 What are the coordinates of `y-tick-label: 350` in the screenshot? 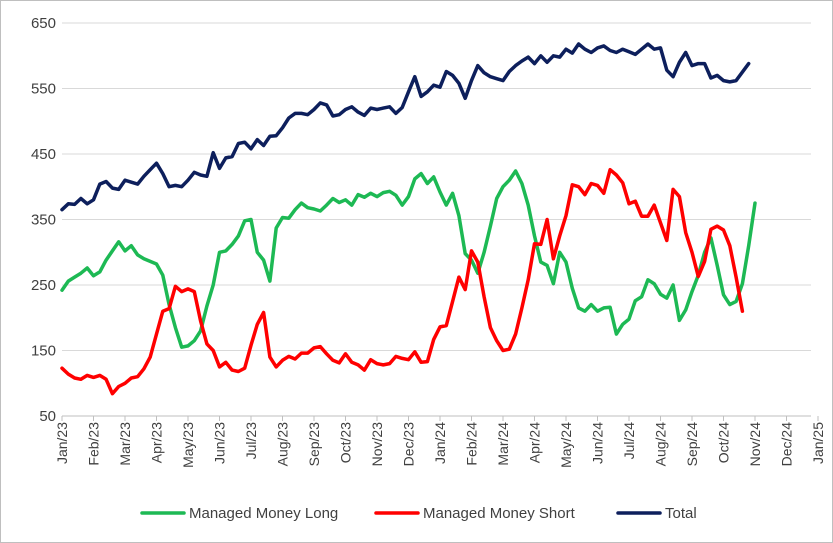 It's located at (43, 220).